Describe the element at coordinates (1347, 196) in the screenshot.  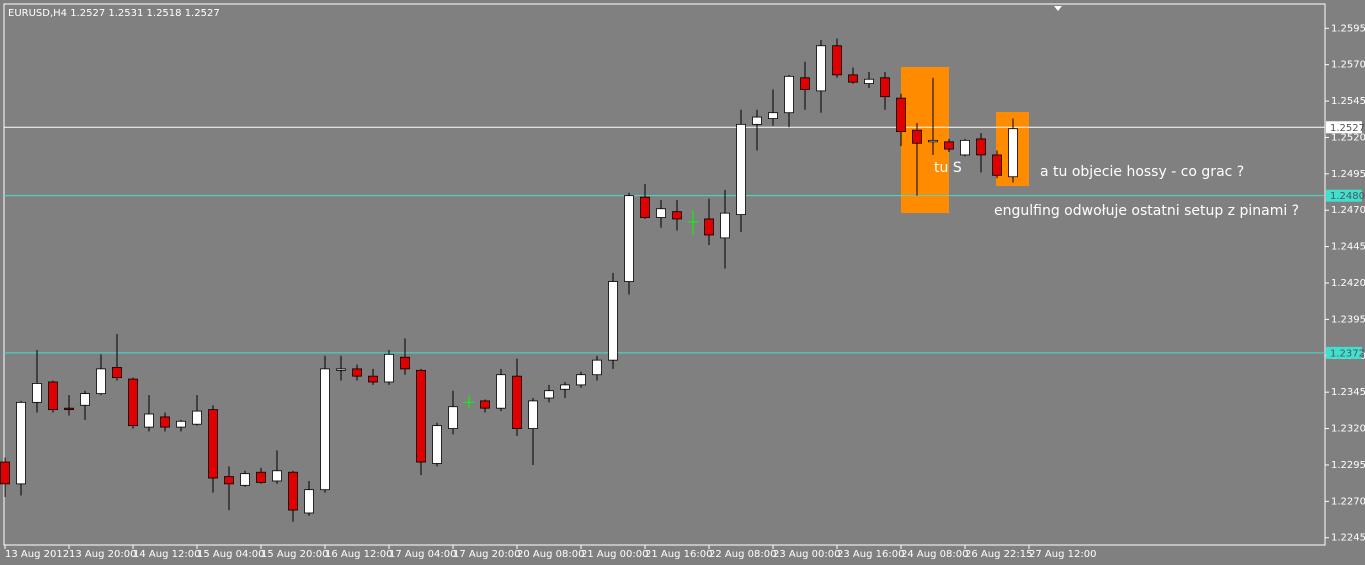
I see `price-label: 1.2480` at that location.